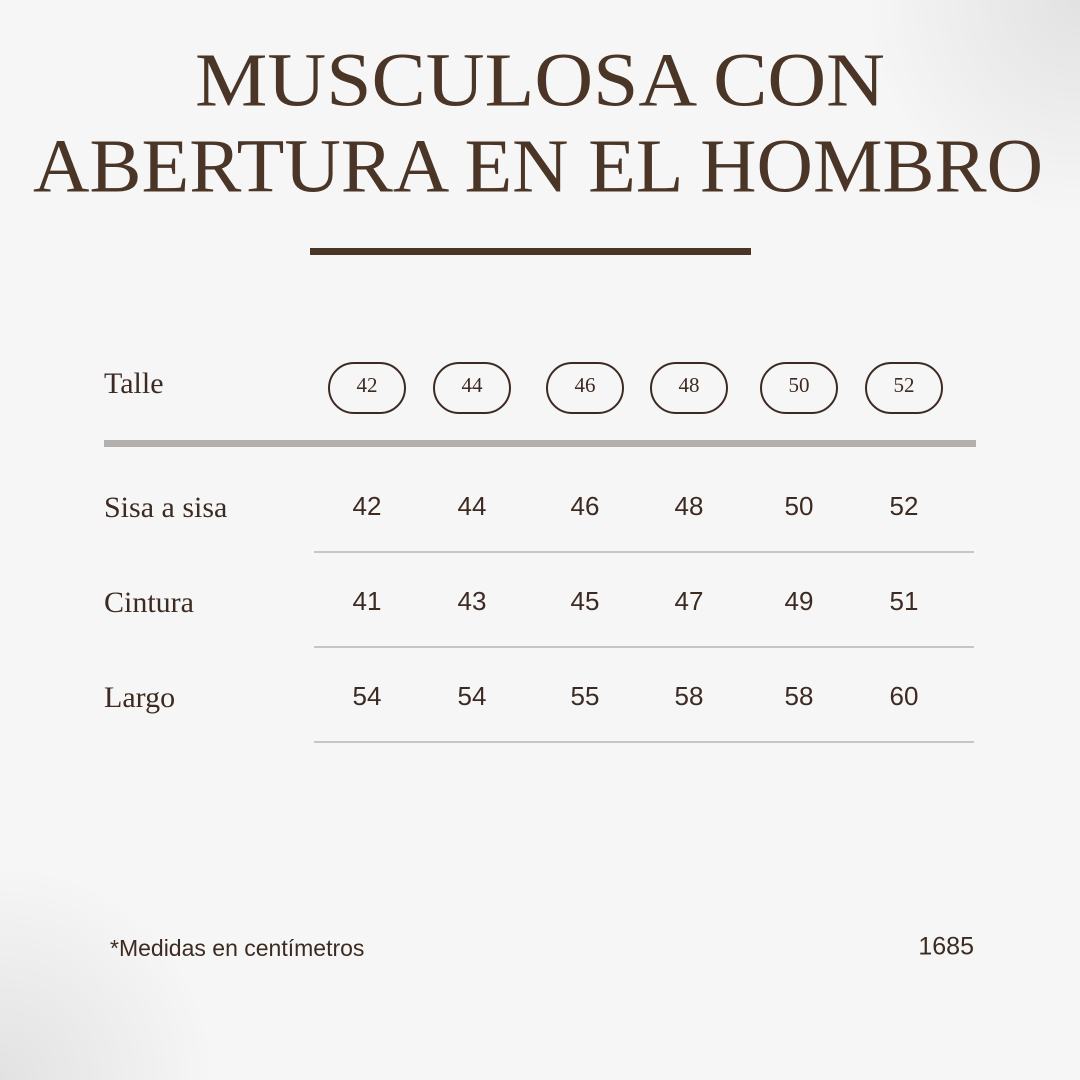 Image resolution: width=1080 pixels, height=1080 pixels. Describe the element at coordinates (585, 601) in the screenshot. I see `cell-value: 45` at that location.